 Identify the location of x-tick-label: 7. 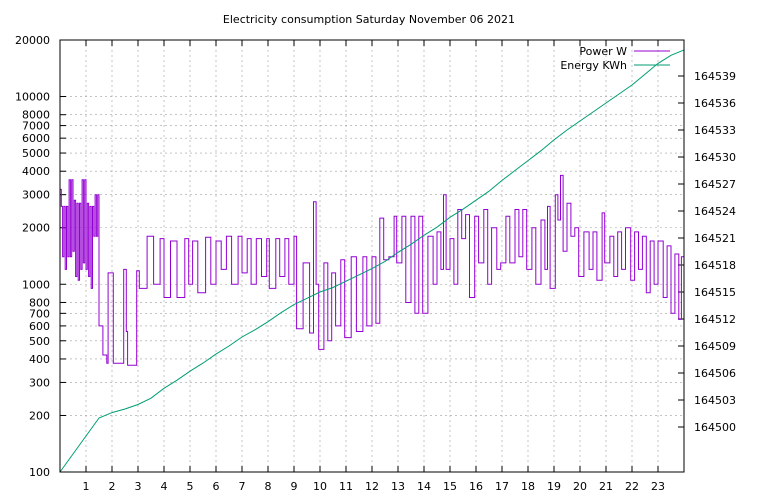
(242, 486).